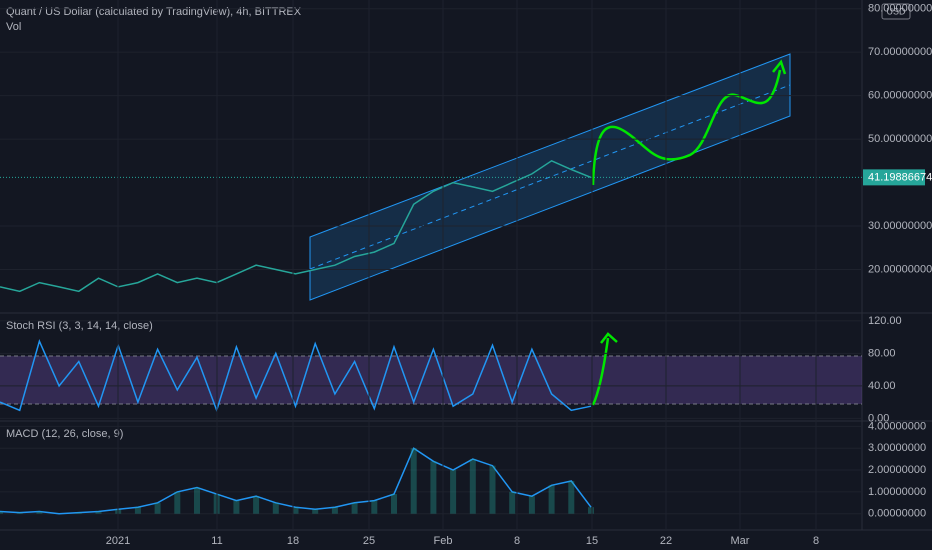 The image size is (932, 550). What do you see at coordinates (740, 541) in the screenshot?
I see `time-label: Mar` at bounding box center [740, 541].